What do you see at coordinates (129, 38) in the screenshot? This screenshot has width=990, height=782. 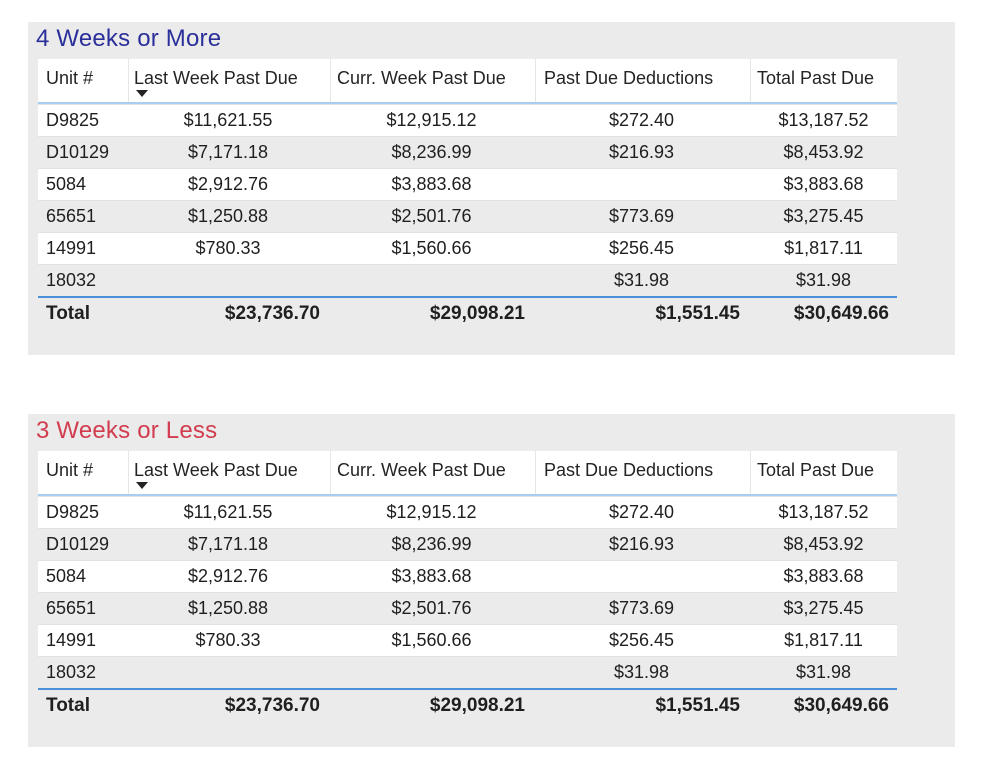 I see `visual-title: 4 Weeks or More` at bounding box center [129, 38].